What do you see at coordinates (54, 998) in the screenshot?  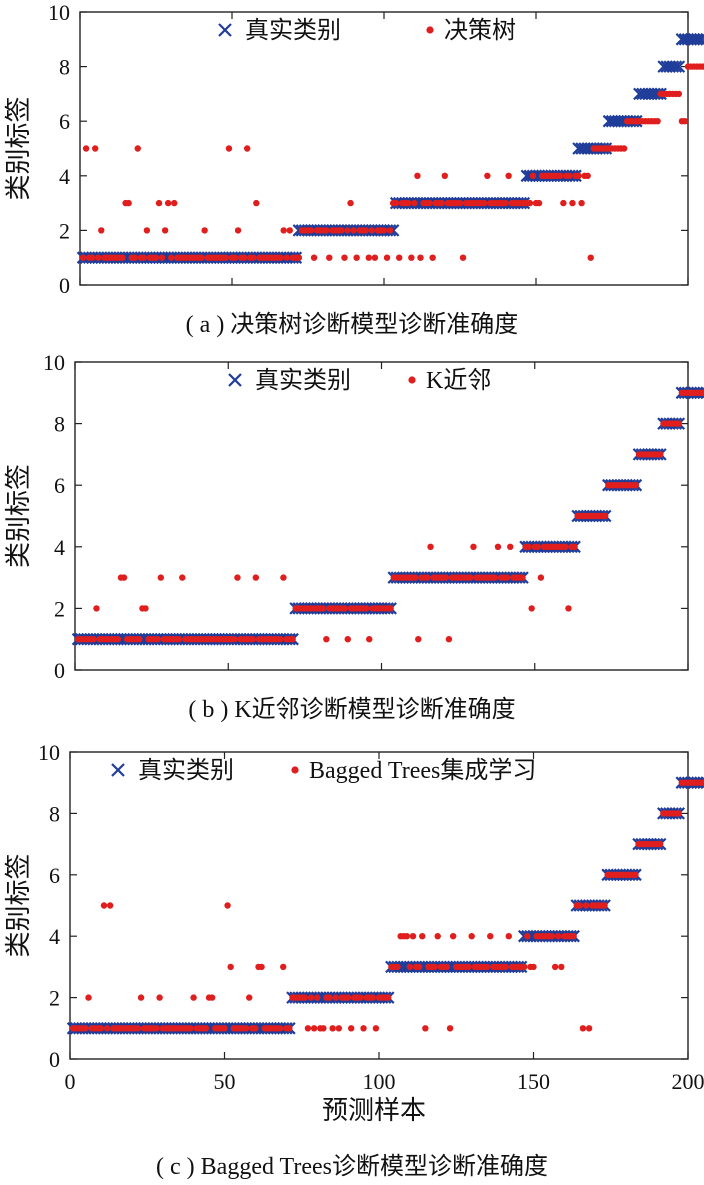 I see `y-tick-label: 2` at bounding box center [54, 998].